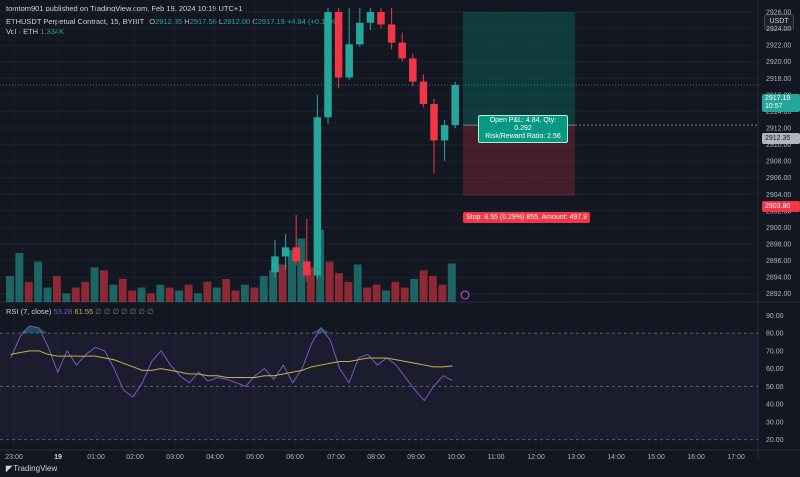  I want to click on ohlc-high-label: H, so click(187, 21).